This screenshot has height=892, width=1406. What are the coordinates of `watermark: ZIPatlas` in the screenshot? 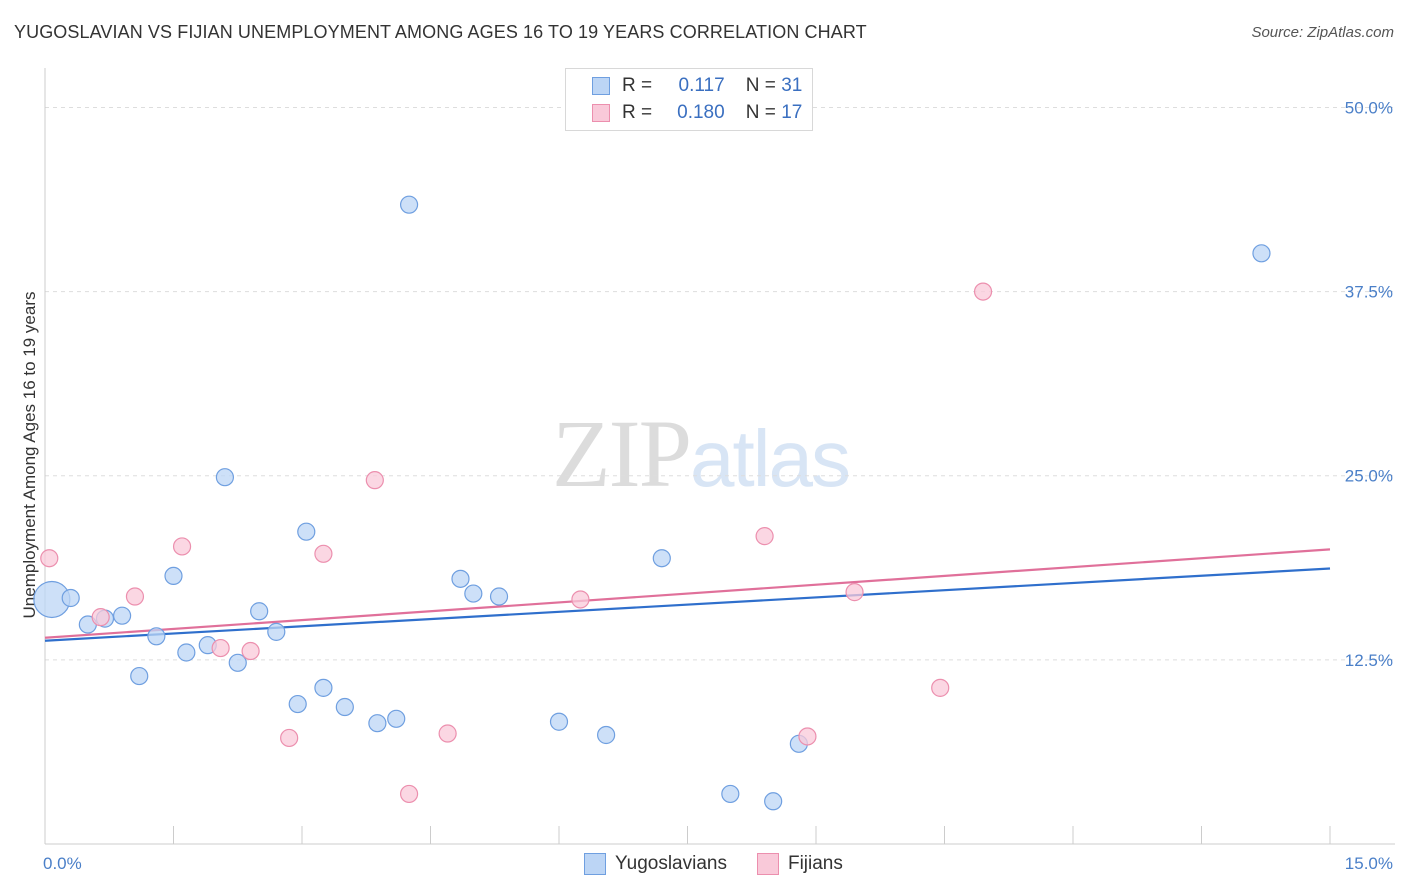 It's located at (701, 453).